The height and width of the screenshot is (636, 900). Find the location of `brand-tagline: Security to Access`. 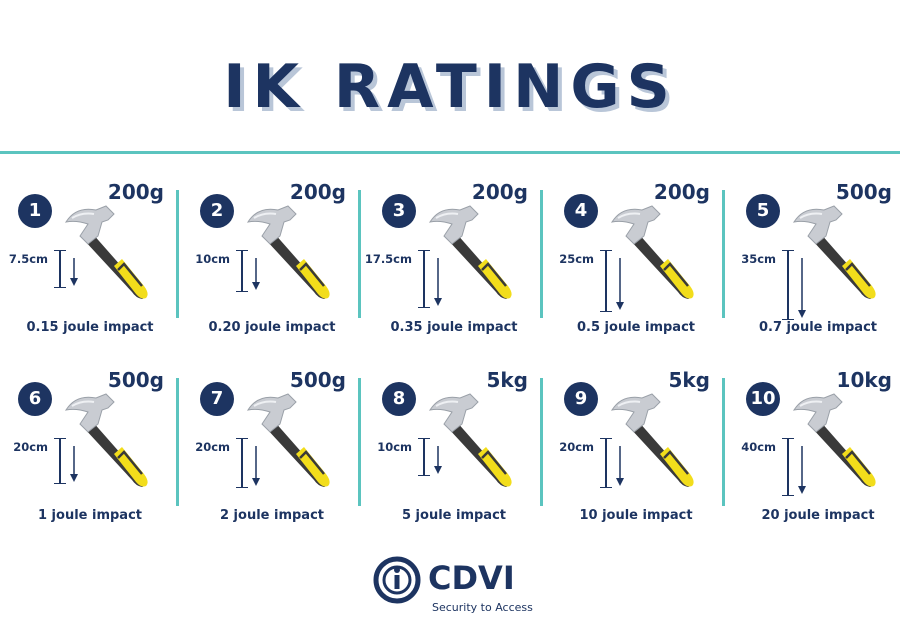

brand-tagline: Security to Access is located at coordinates (482, 607).